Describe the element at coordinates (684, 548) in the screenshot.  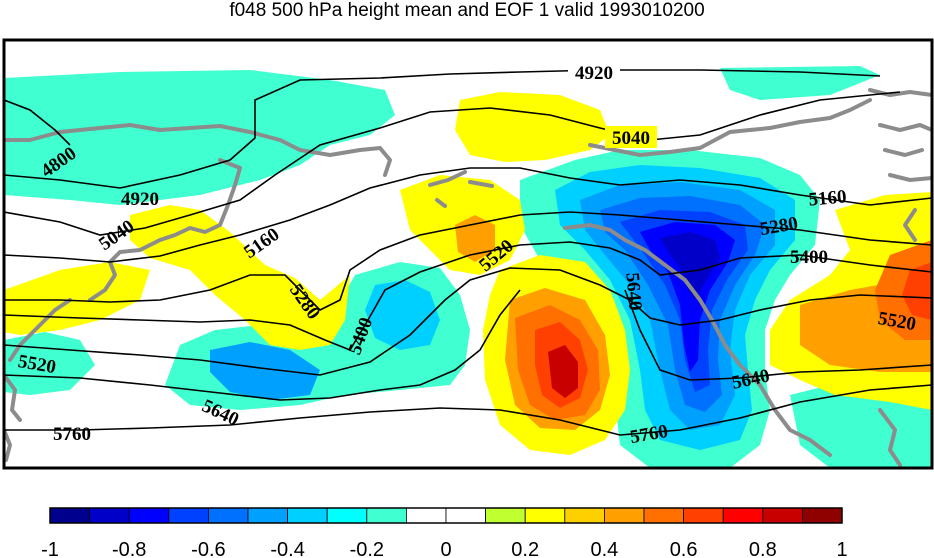
I see `colorbar-tick-label: 0.6` at that location.